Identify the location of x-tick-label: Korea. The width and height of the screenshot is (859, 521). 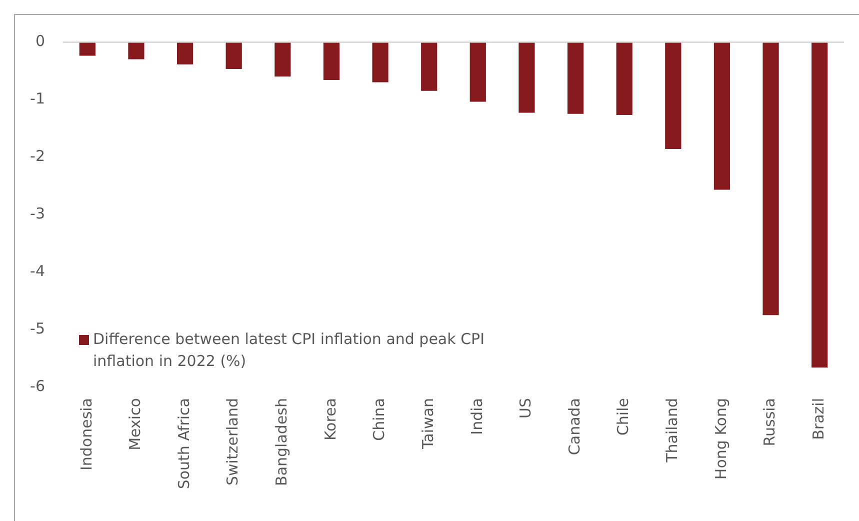
(330, 419).